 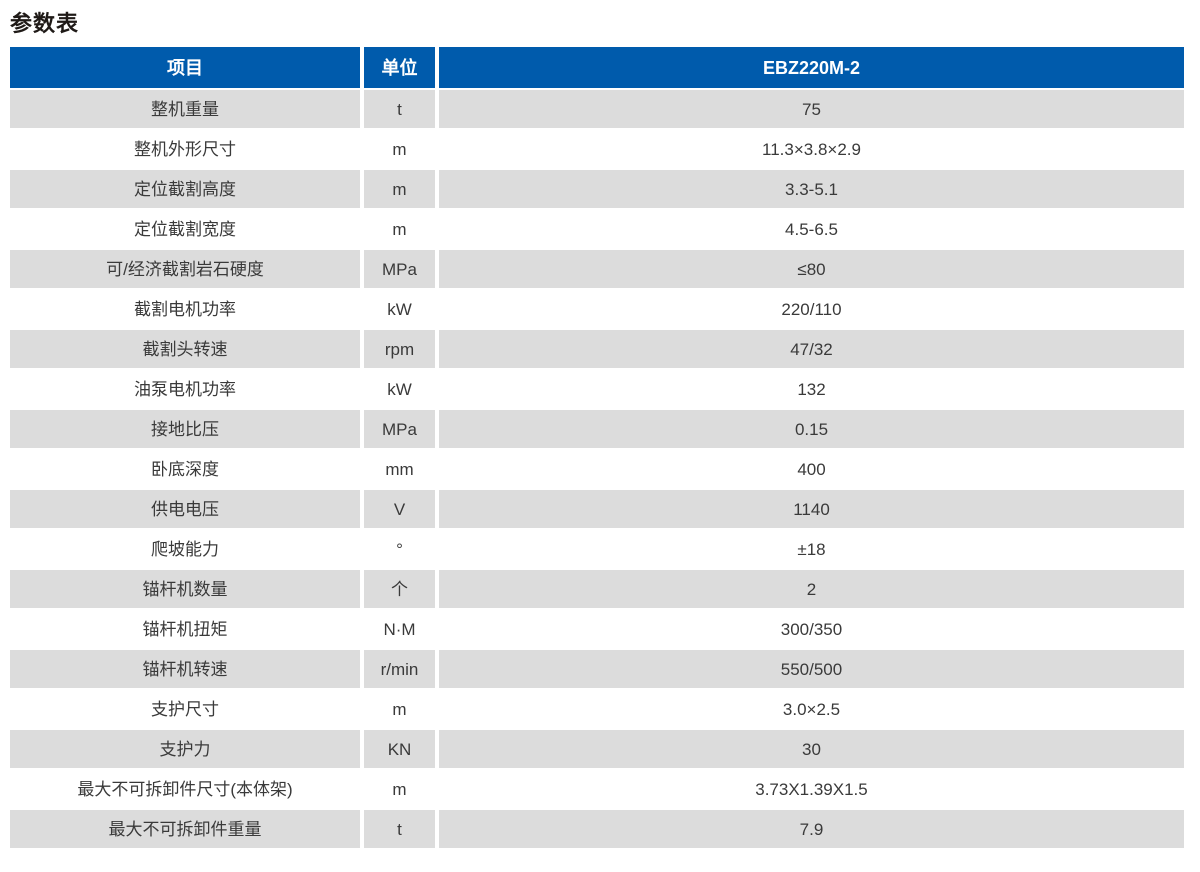 I want to click on item-cell: 定位截割宽度, so click(x=185, y=229).